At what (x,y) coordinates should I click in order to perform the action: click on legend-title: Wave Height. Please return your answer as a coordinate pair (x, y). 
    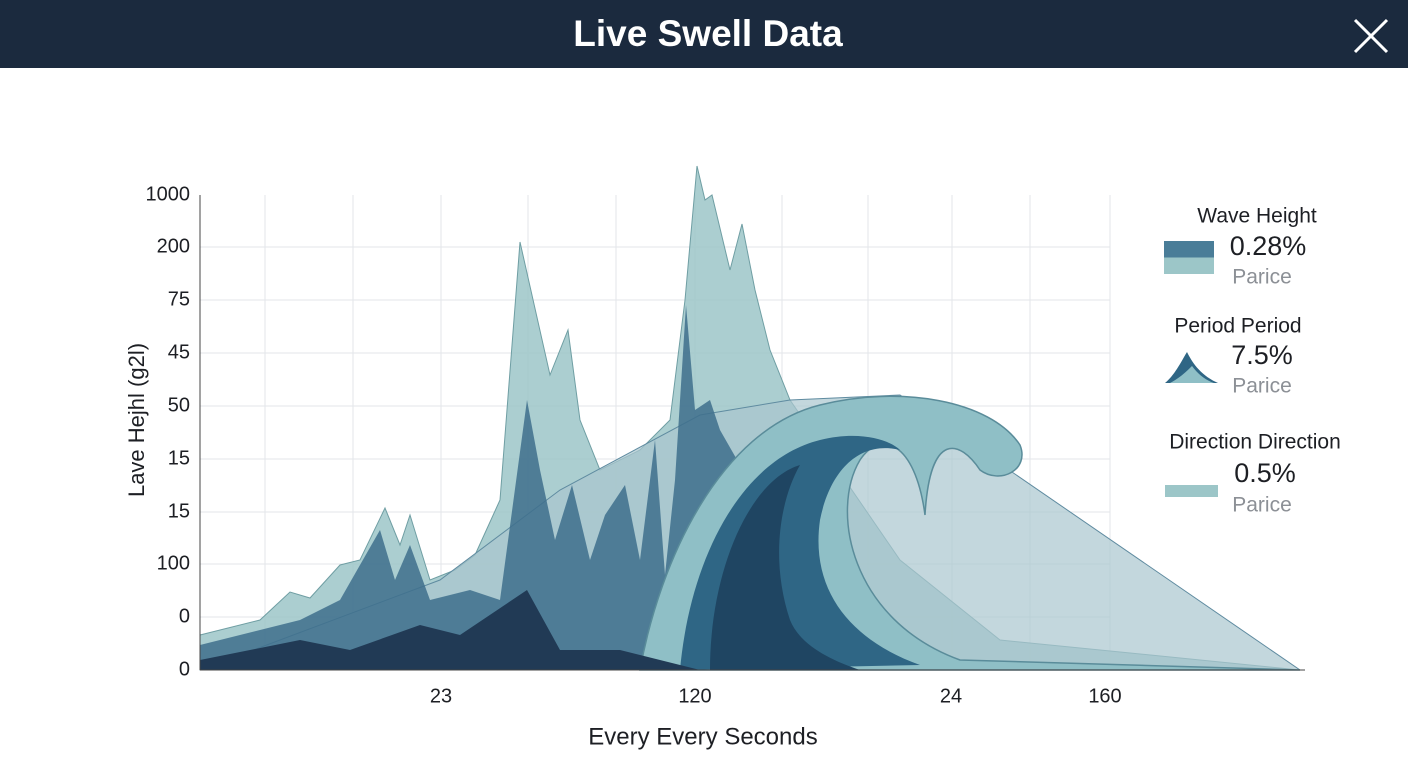
    Looking at the image, I should click on (1257, 216).